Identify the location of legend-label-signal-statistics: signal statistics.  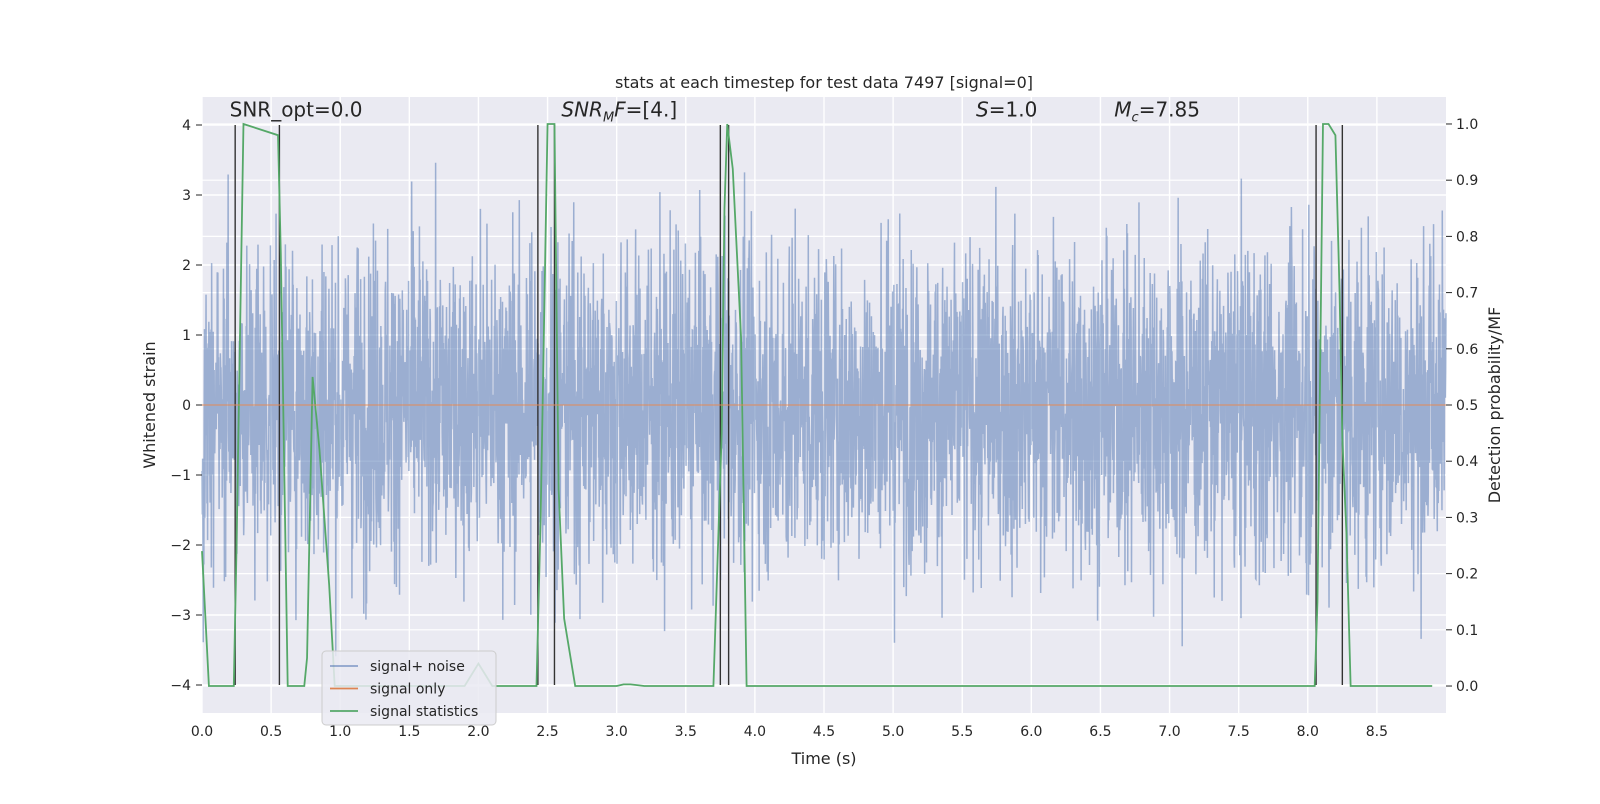
(424, 712).